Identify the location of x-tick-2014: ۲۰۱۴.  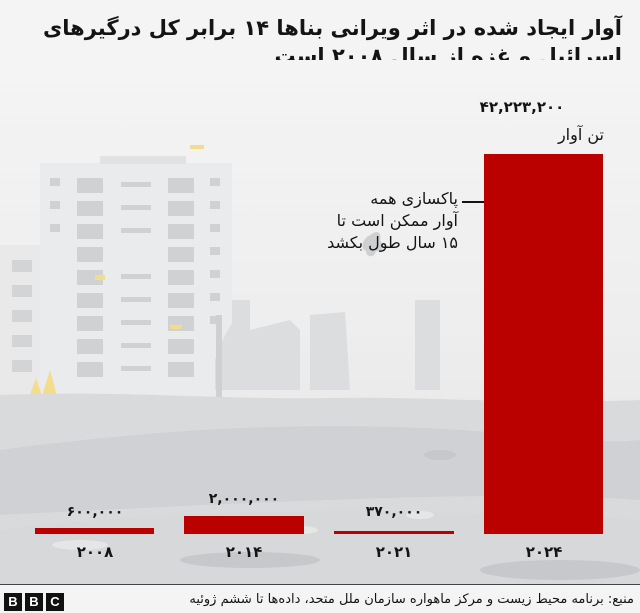
(244, 552).